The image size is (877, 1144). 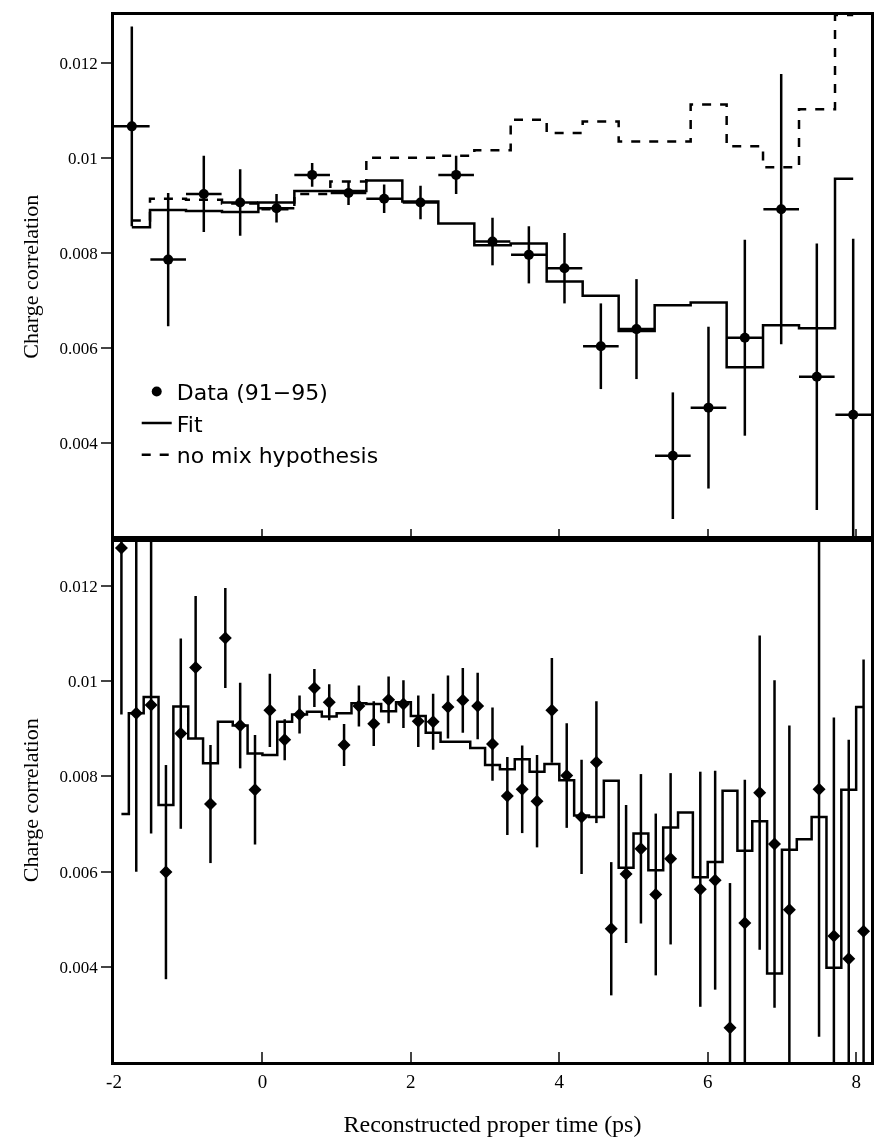 I want to click on legend-label: Fit, so click(x=189, y=424).